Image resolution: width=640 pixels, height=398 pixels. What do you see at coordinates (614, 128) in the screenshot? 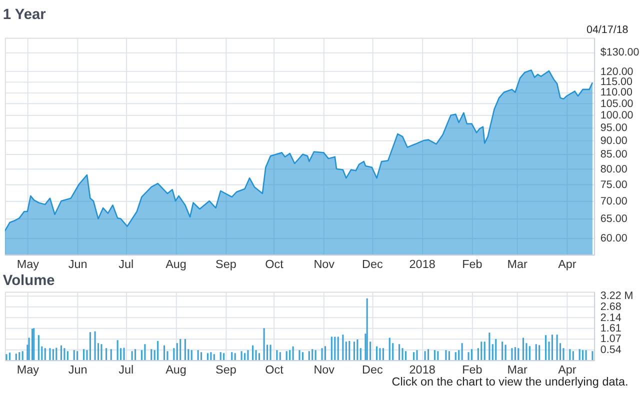
I see `y-tick-label: 95.00` at bounding box center [614, 128].